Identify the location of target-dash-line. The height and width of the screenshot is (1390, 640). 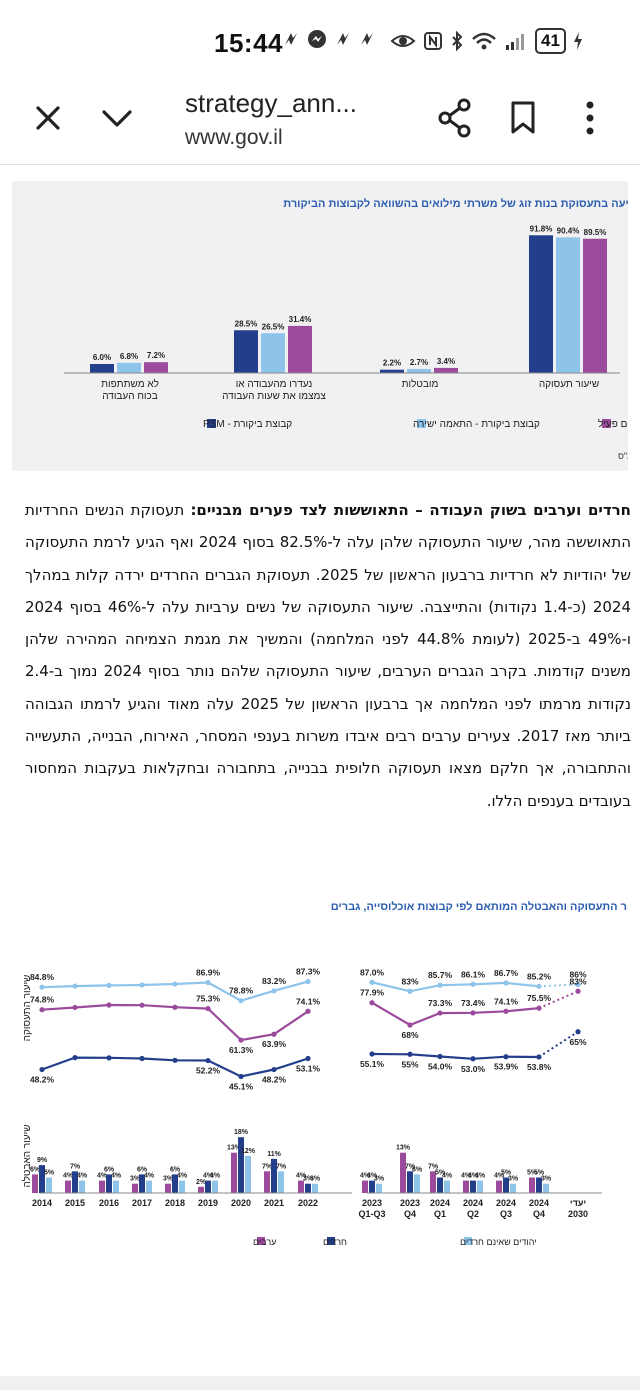
(558, 985).